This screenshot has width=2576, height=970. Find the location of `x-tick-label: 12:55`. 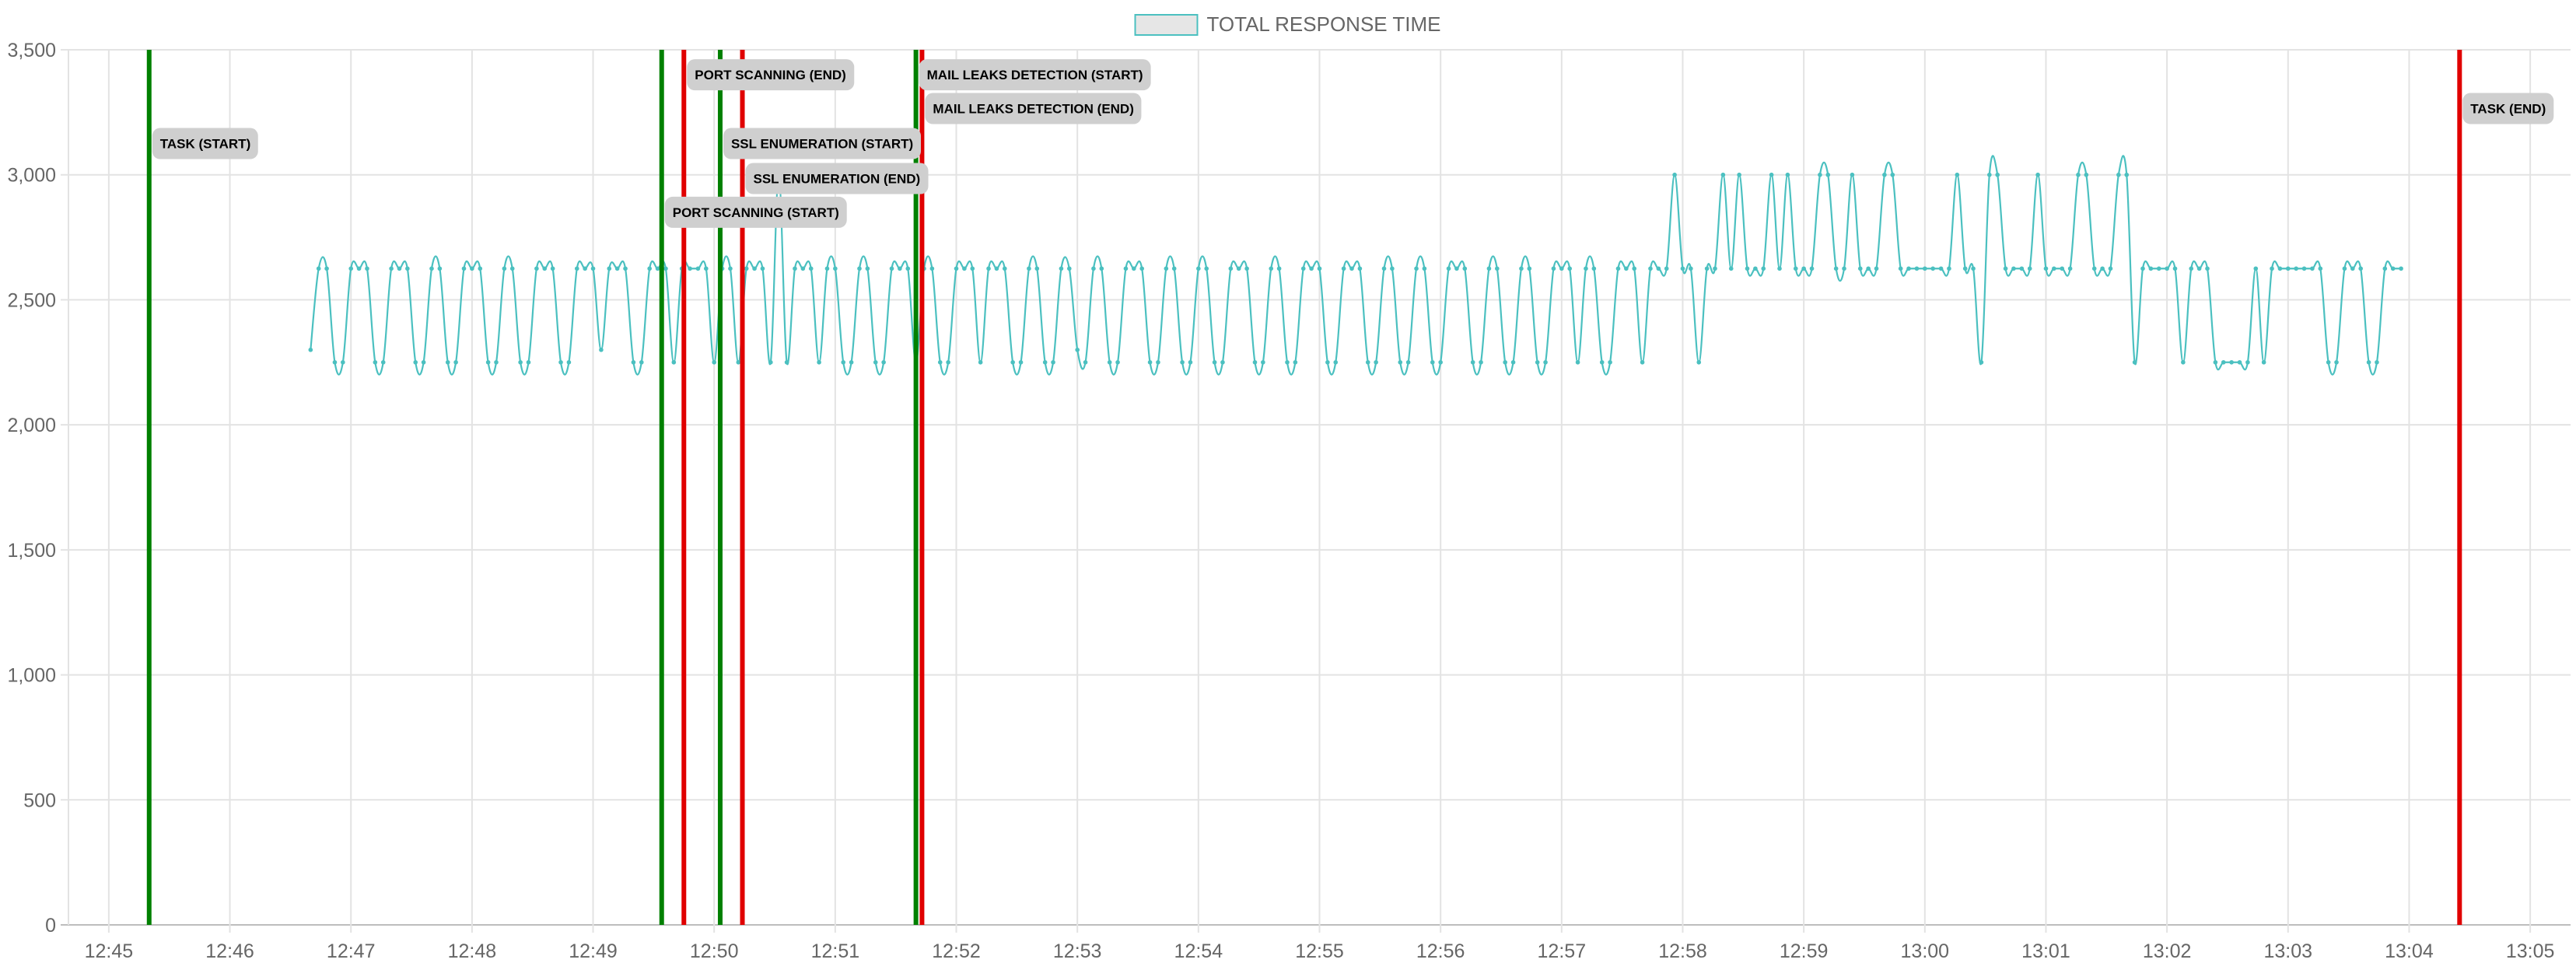

x-tick-label: 12:55 is located at coordinates (1320, 951).